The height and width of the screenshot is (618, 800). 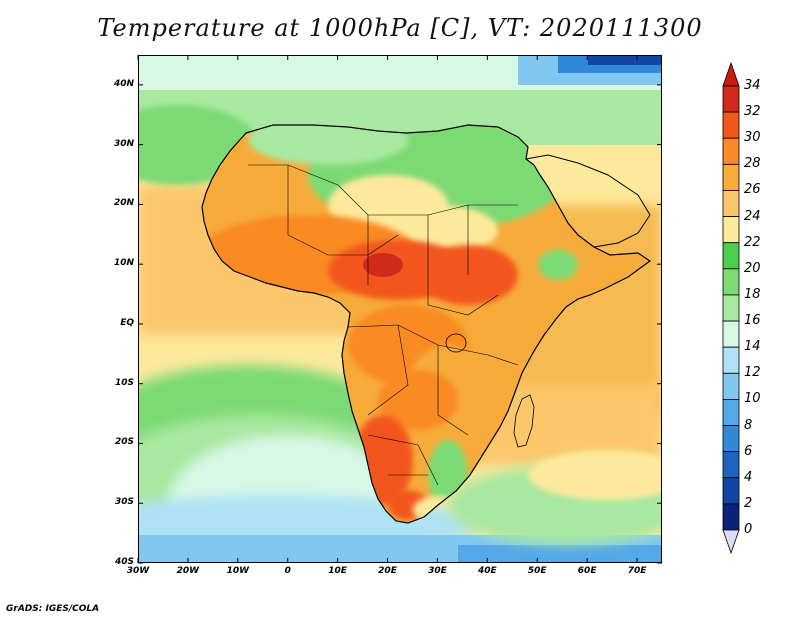 What do you see at coordinates (752, 321) in the screenshot?
I see `colorbar-label: 16` at bounding box center [752, 321].